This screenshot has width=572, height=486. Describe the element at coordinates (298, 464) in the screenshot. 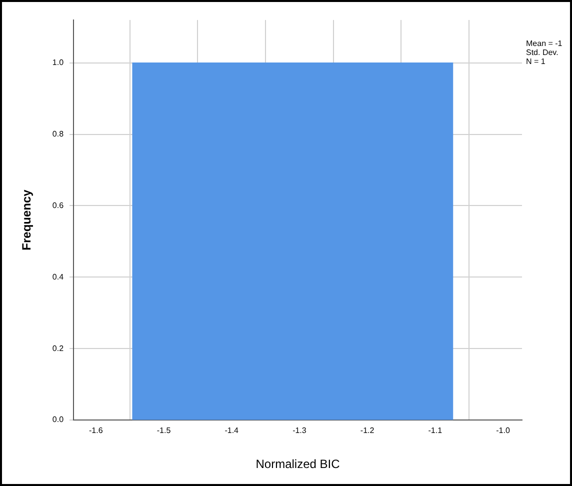

I see `x-axis-title: Normalized BIC` at that location.